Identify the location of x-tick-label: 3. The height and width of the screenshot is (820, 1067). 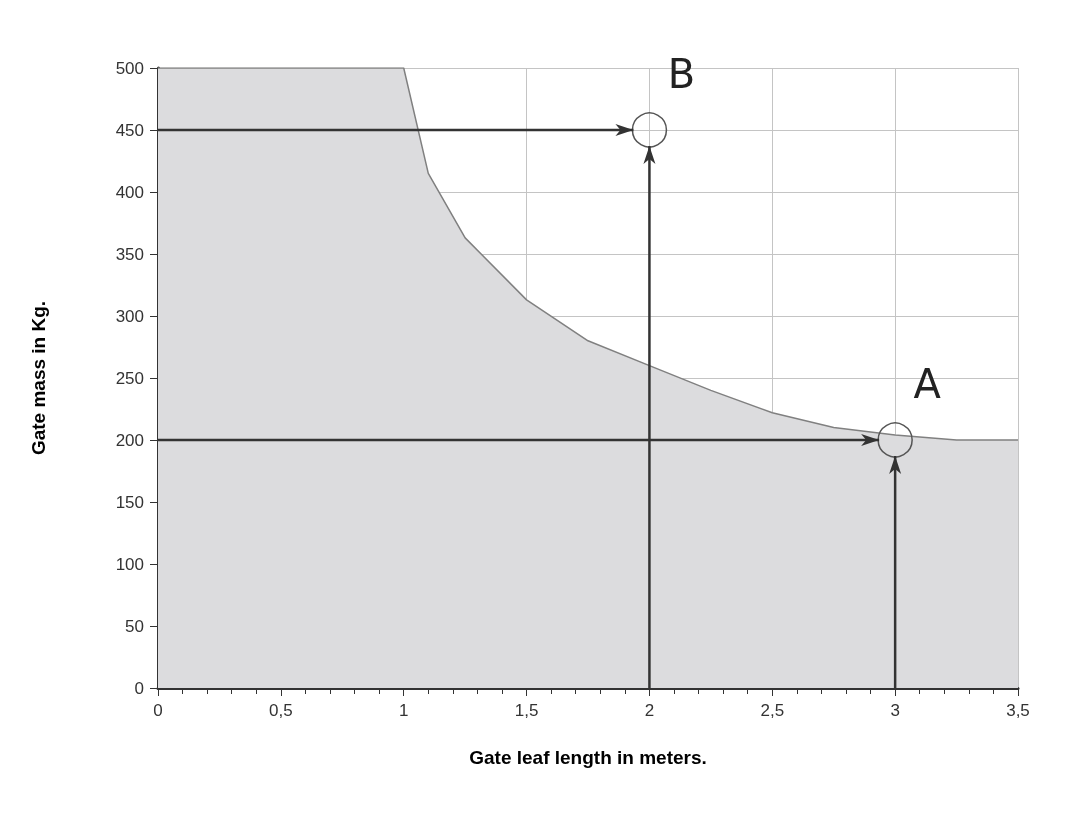
(895, 710).